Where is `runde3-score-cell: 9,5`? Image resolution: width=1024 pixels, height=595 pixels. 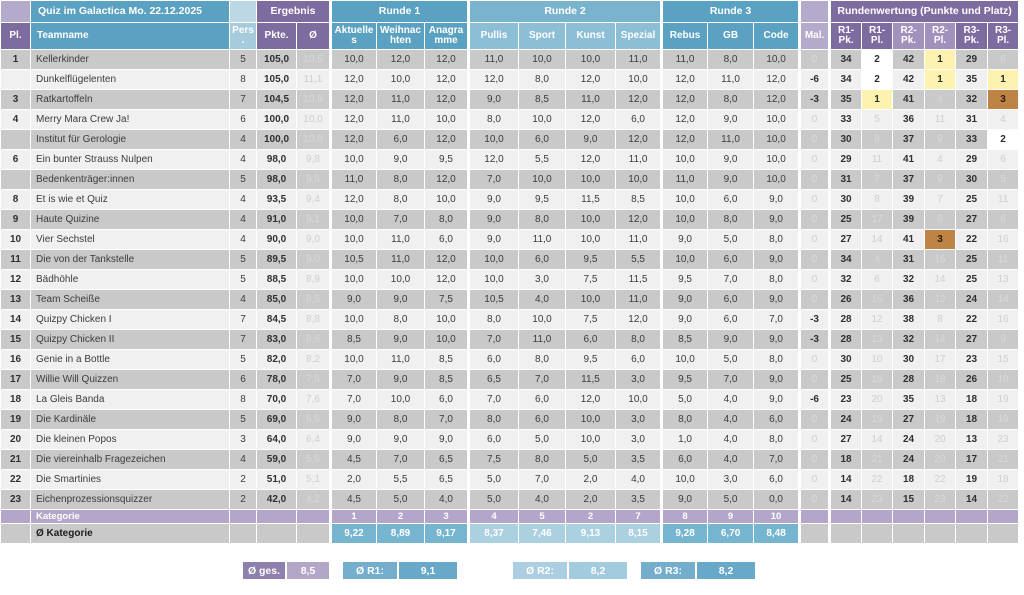 runde3-score-cell: 9,5 is located at coordinates (684, 279).